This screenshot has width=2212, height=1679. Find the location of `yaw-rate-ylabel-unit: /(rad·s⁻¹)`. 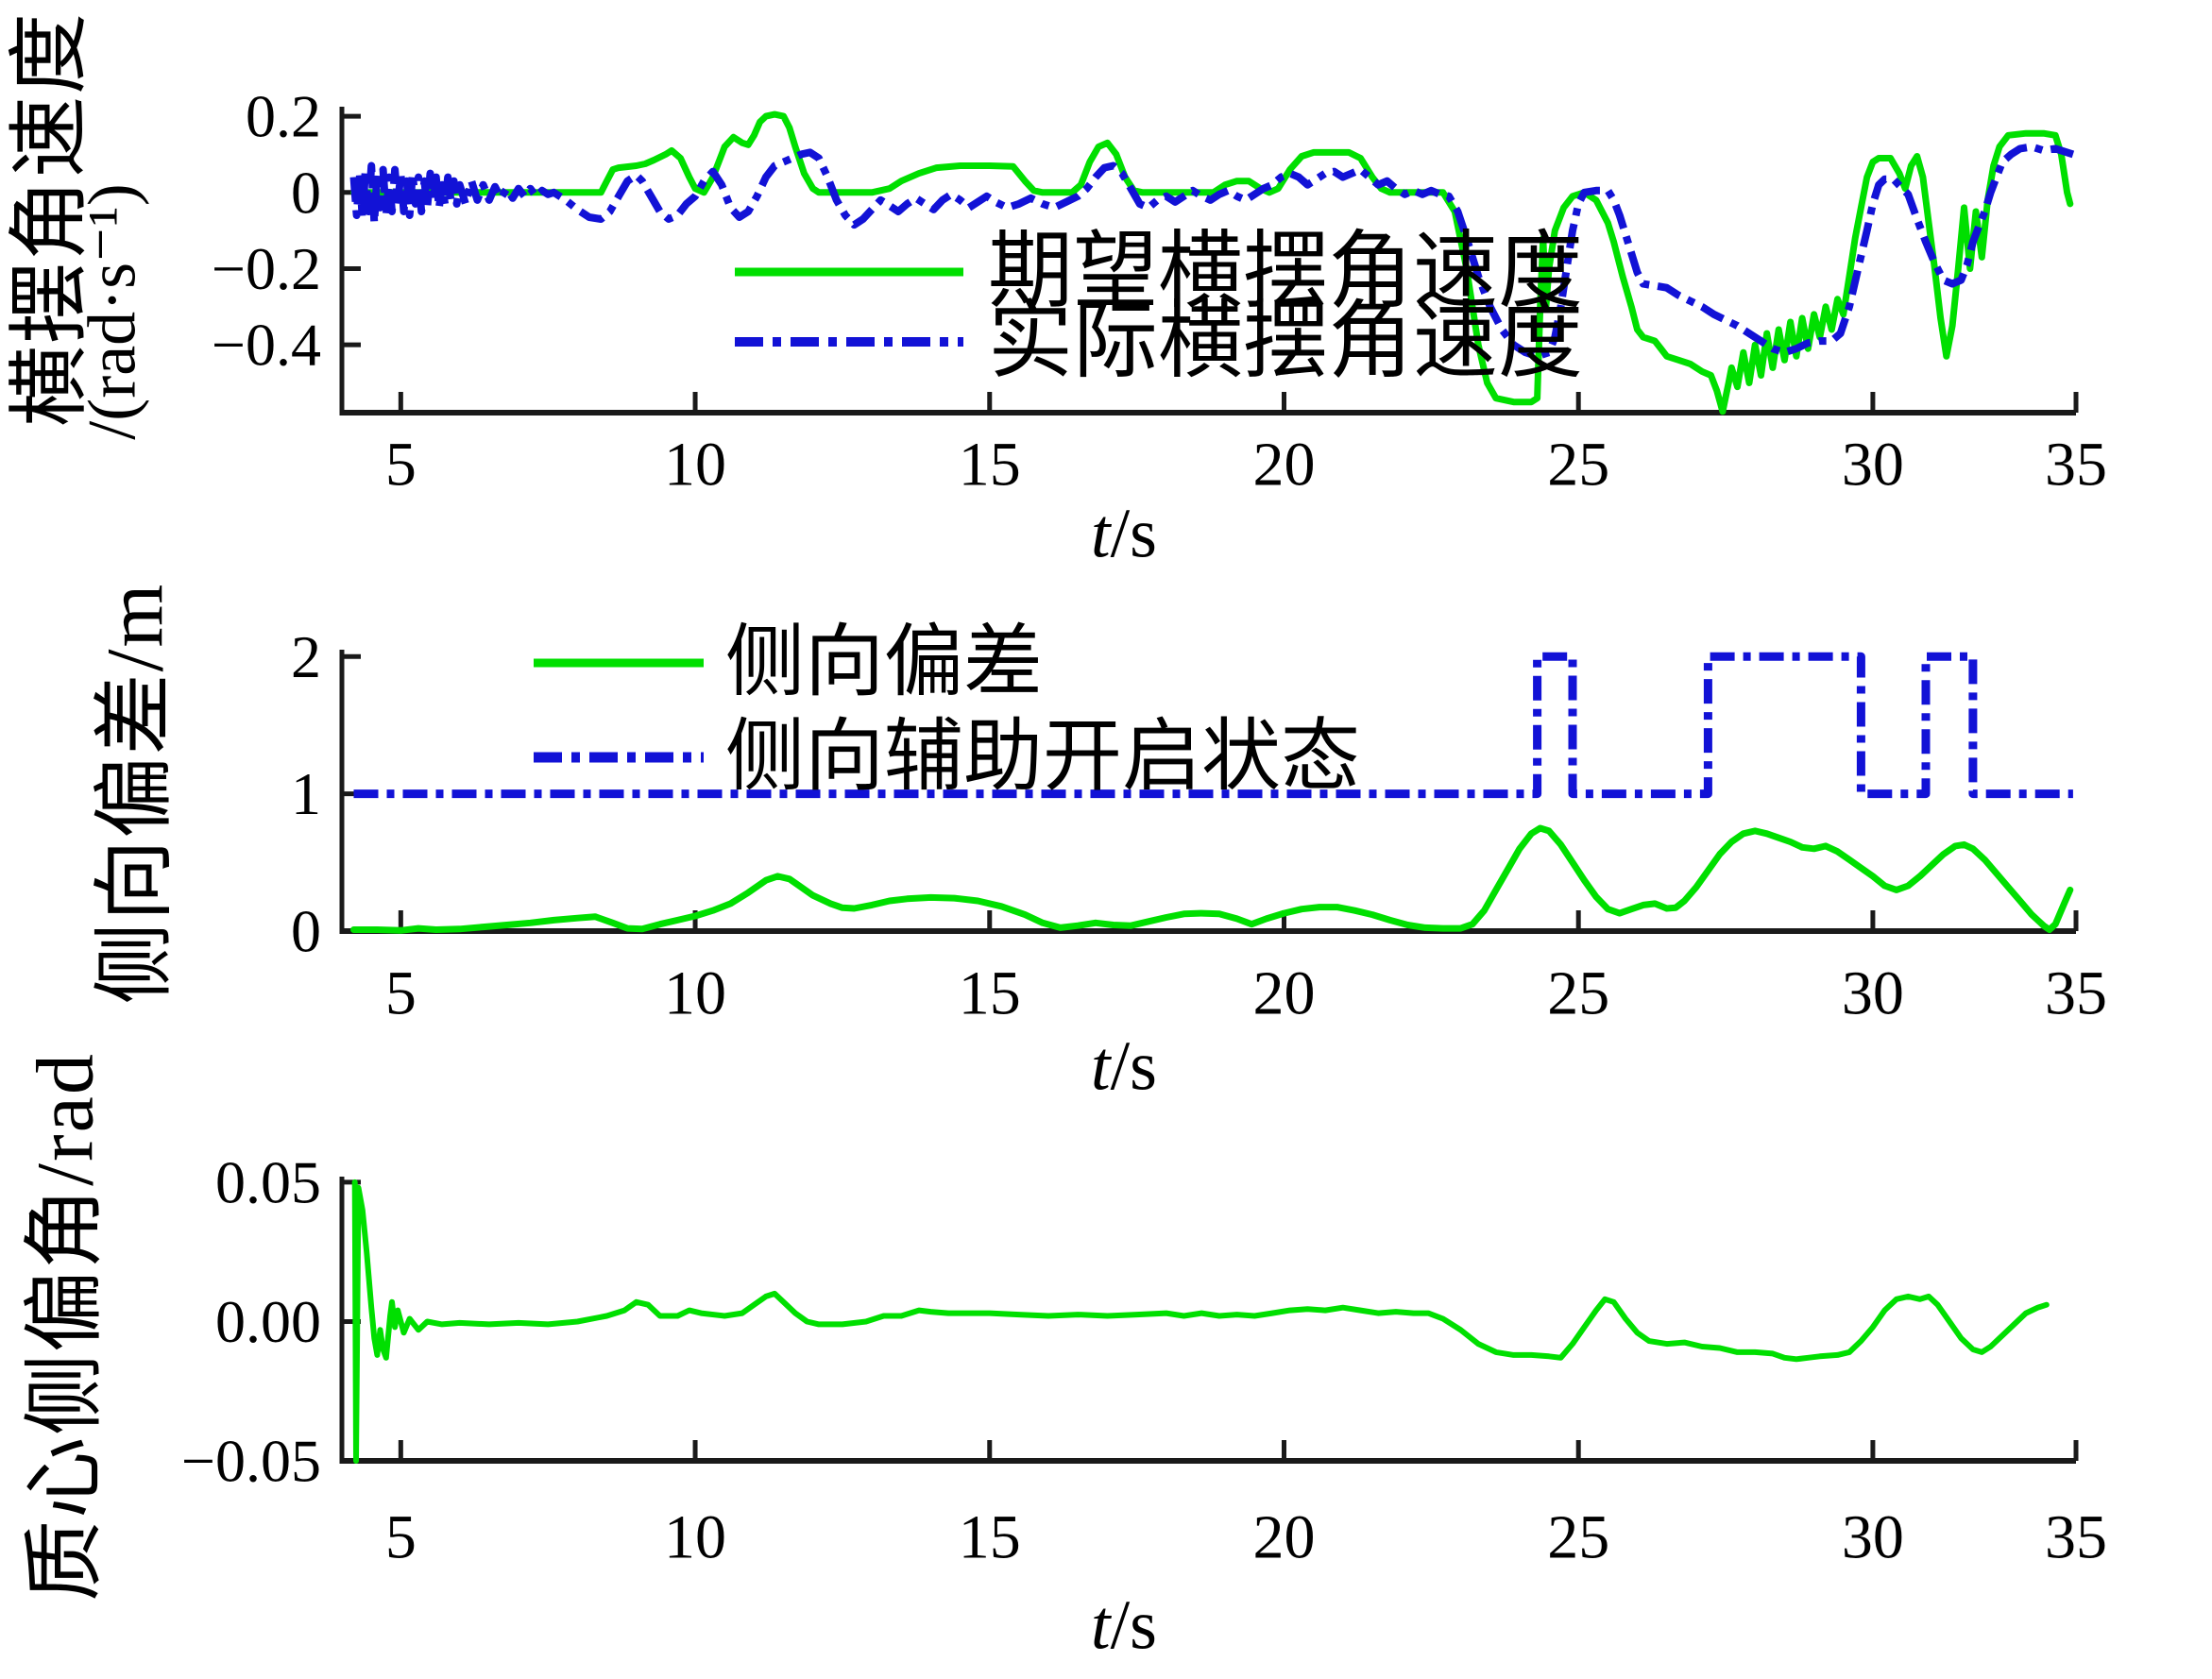

yaw-rate-ylabel-unit: /(rad·s⁻¹) is located at coordinates (112, 311).